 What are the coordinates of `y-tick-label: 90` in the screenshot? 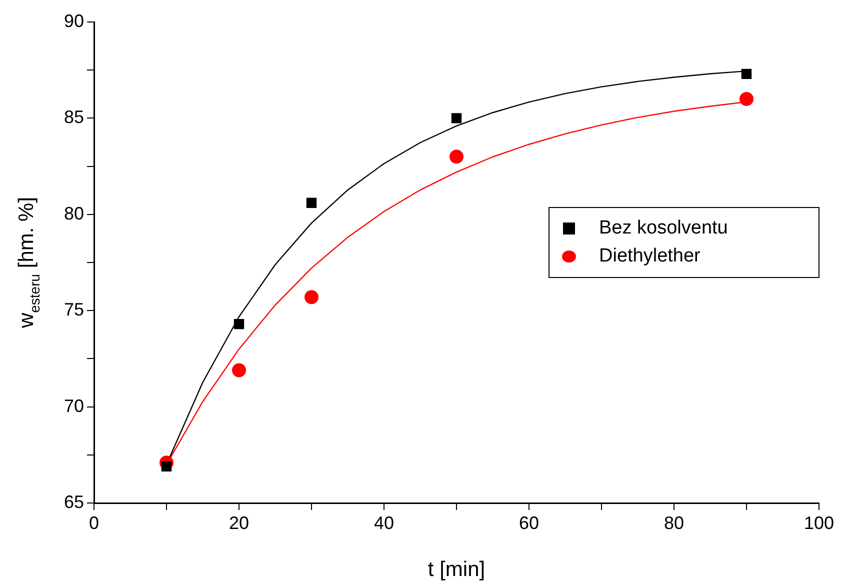 It's located at (74, 20).